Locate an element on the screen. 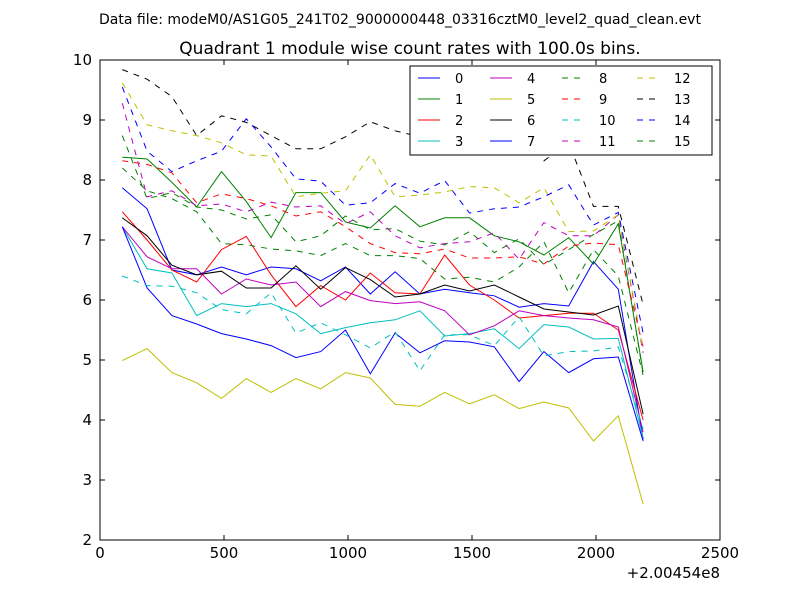 This screenshot has height=600, width=800. y-tick-label: 4 is located at coordinates (87, 420).